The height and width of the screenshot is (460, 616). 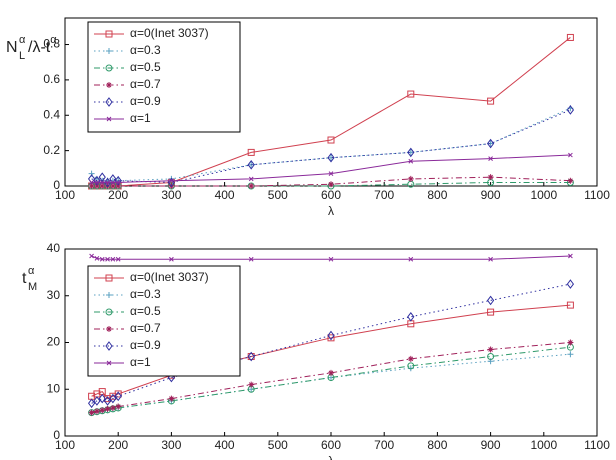 I want to click on legend-label: α=0.7, so click(x=145, y=84).